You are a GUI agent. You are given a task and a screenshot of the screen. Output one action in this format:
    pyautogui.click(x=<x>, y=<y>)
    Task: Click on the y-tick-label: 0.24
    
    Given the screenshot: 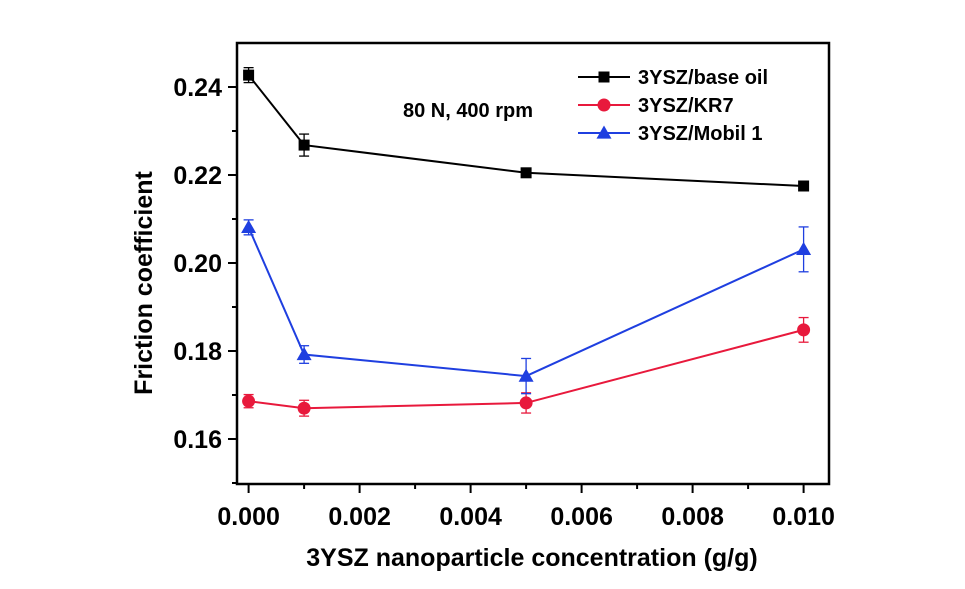 What is the action you would take?
    pyautogui.click(x=197, y=88)
    